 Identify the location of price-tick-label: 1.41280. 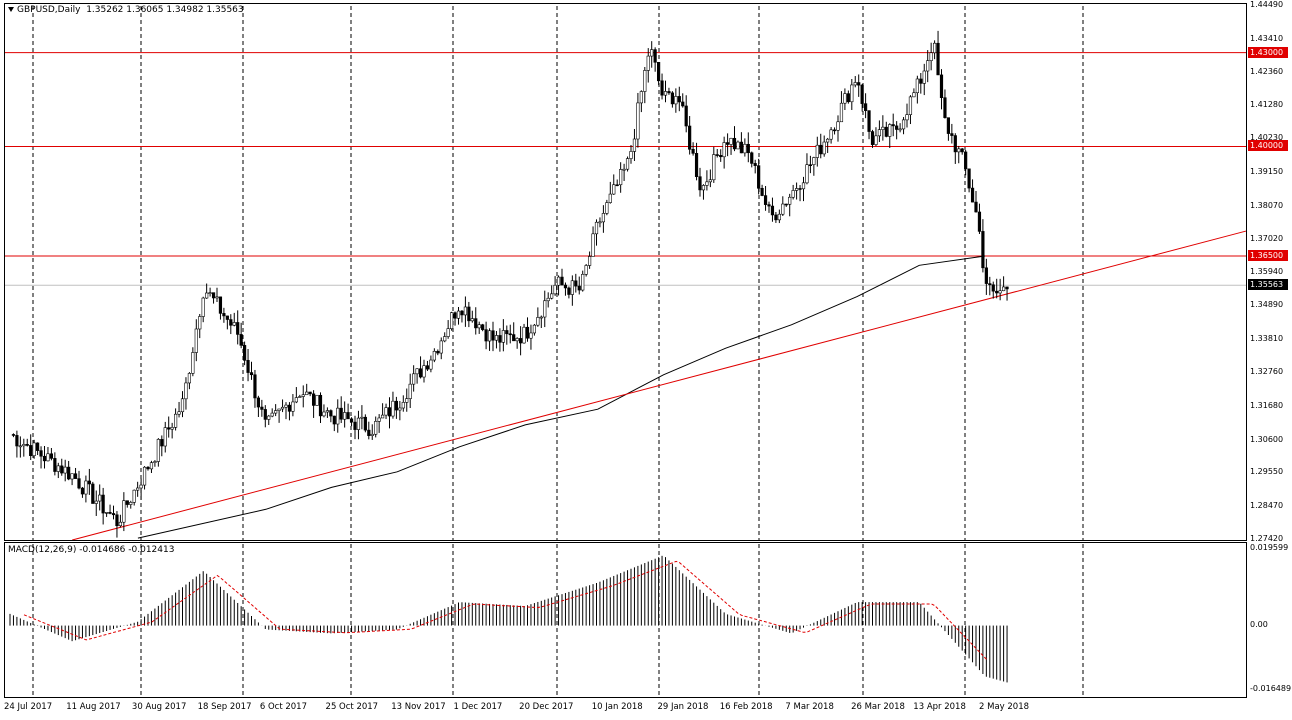
(1267, 105).